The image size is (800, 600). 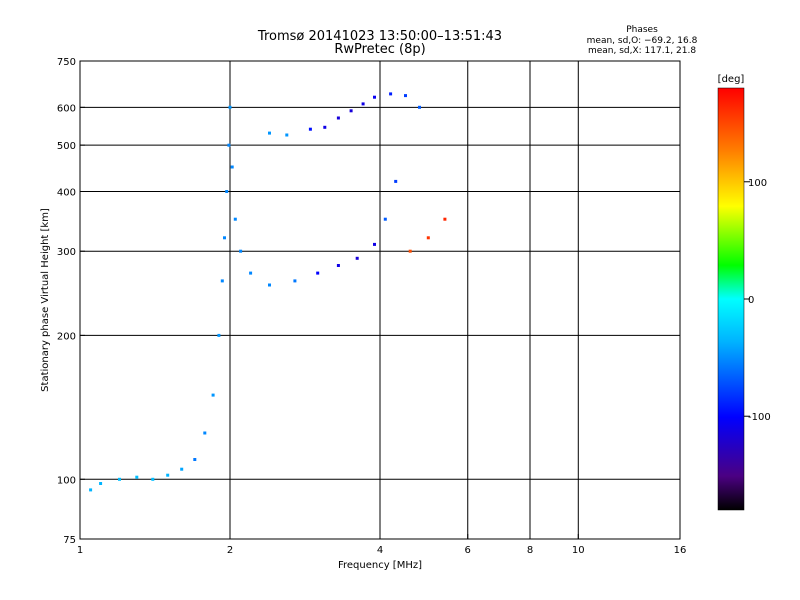 What do you see at coordinates (66, 192) in the screenshot?
I see `y-tick-label: 400` at bounding box center [66, 192].